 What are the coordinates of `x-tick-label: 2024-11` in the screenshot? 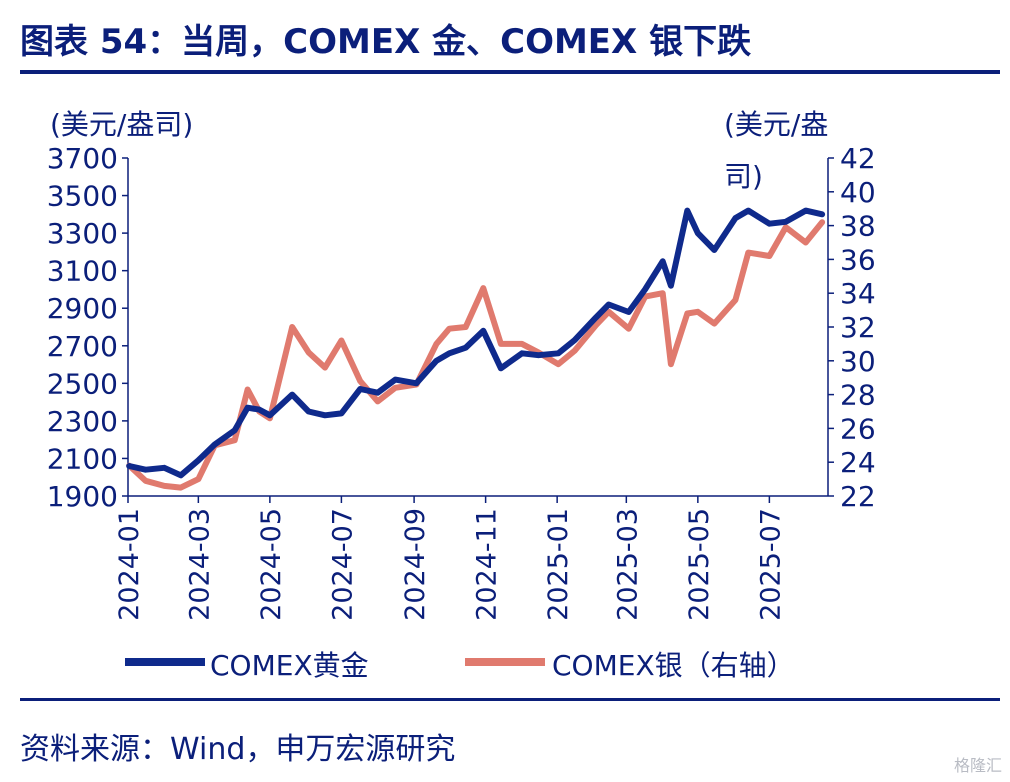 It's located at (487, 564).